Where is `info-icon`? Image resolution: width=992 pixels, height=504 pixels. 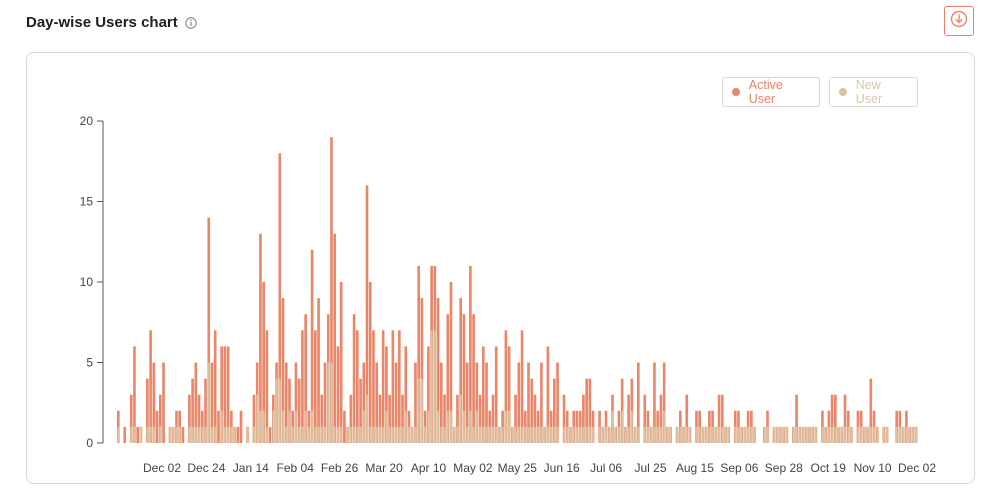
info-icon is located at coordinates (191, 22).